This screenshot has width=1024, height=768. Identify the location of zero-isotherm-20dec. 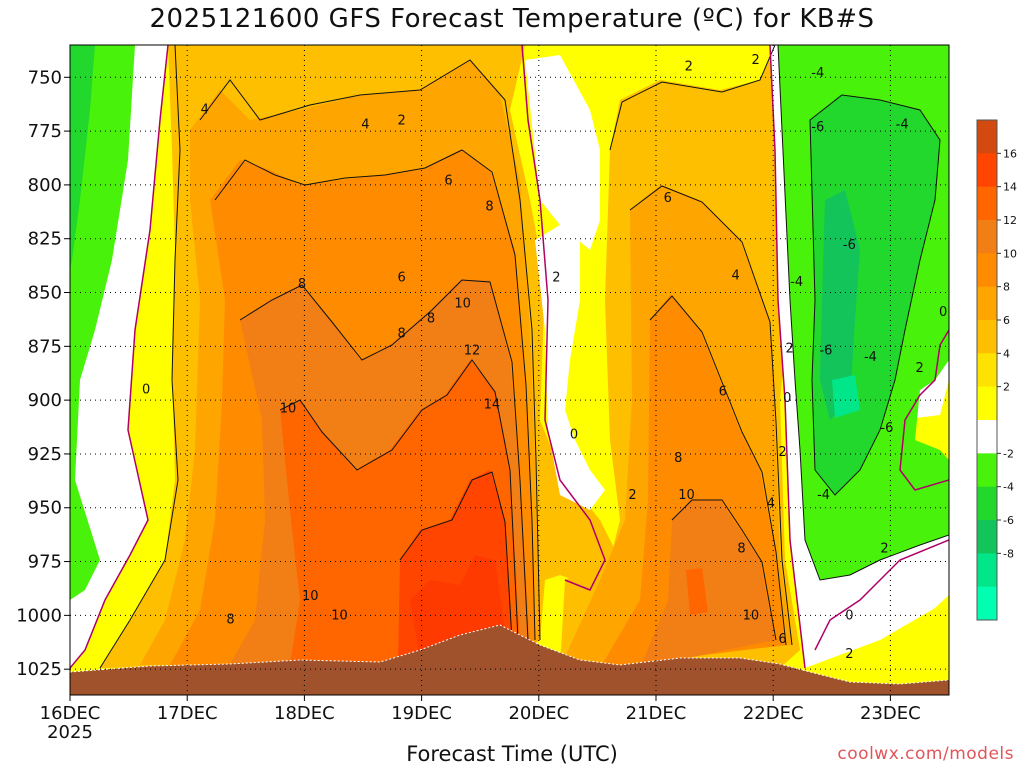
(563, 318).